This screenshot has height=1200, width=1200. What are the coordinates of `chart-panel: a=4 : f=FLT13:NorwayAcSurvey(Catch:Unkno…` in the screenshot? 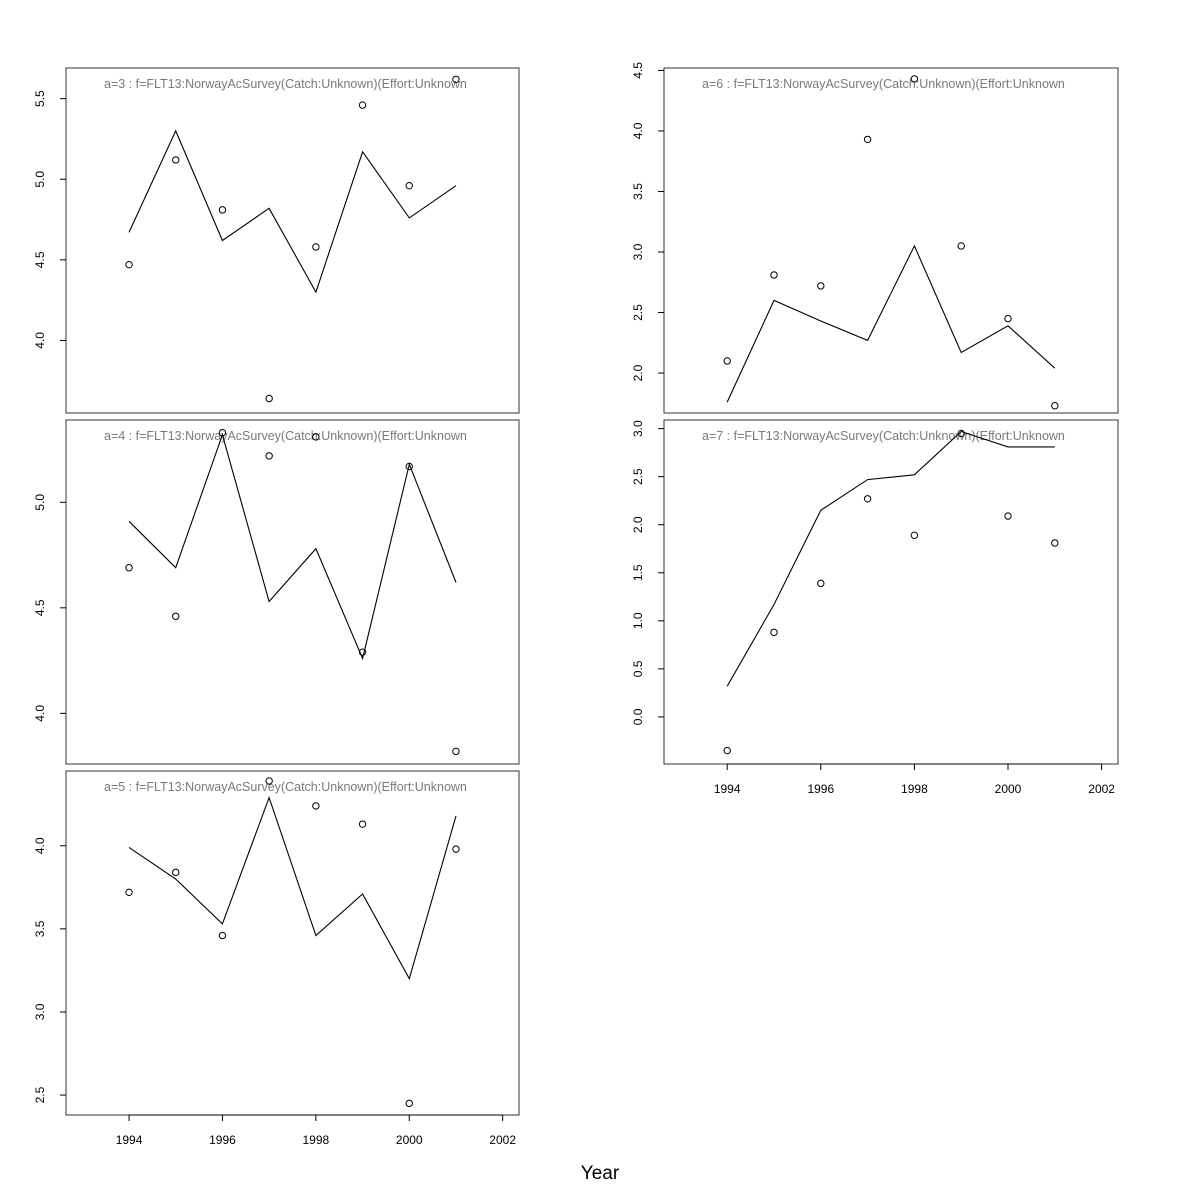 It's located at (276, 592).